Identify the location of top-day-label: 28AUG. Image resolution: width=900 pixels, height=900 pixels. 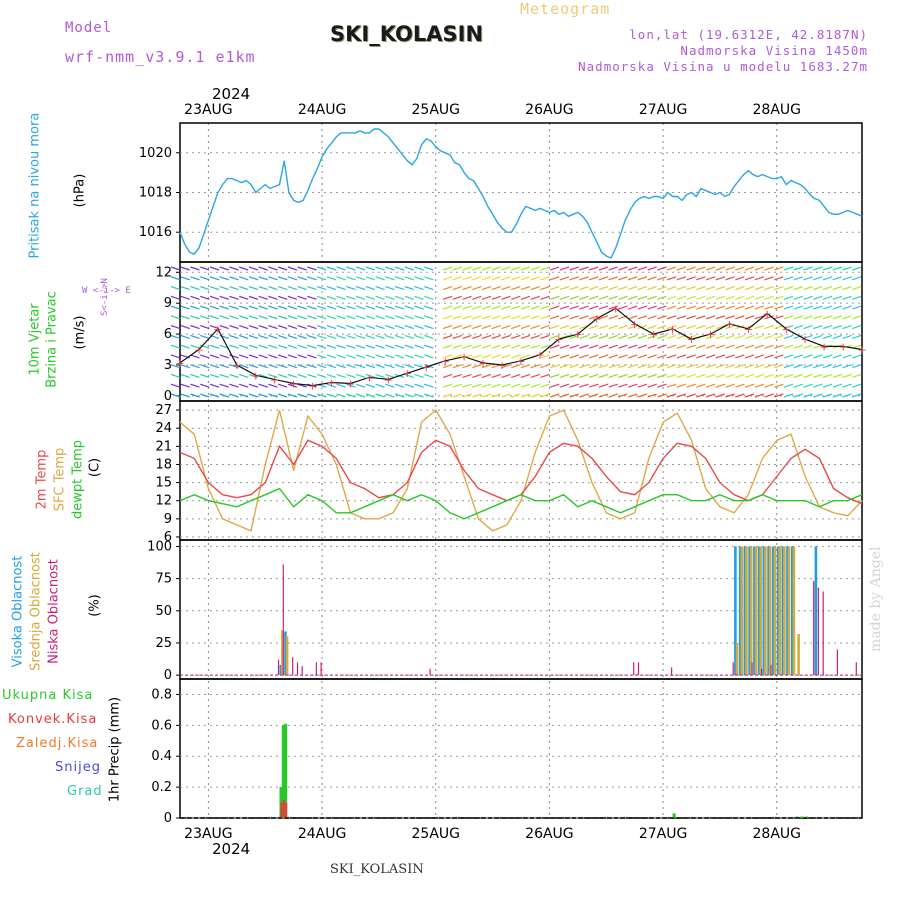
(777, 110).